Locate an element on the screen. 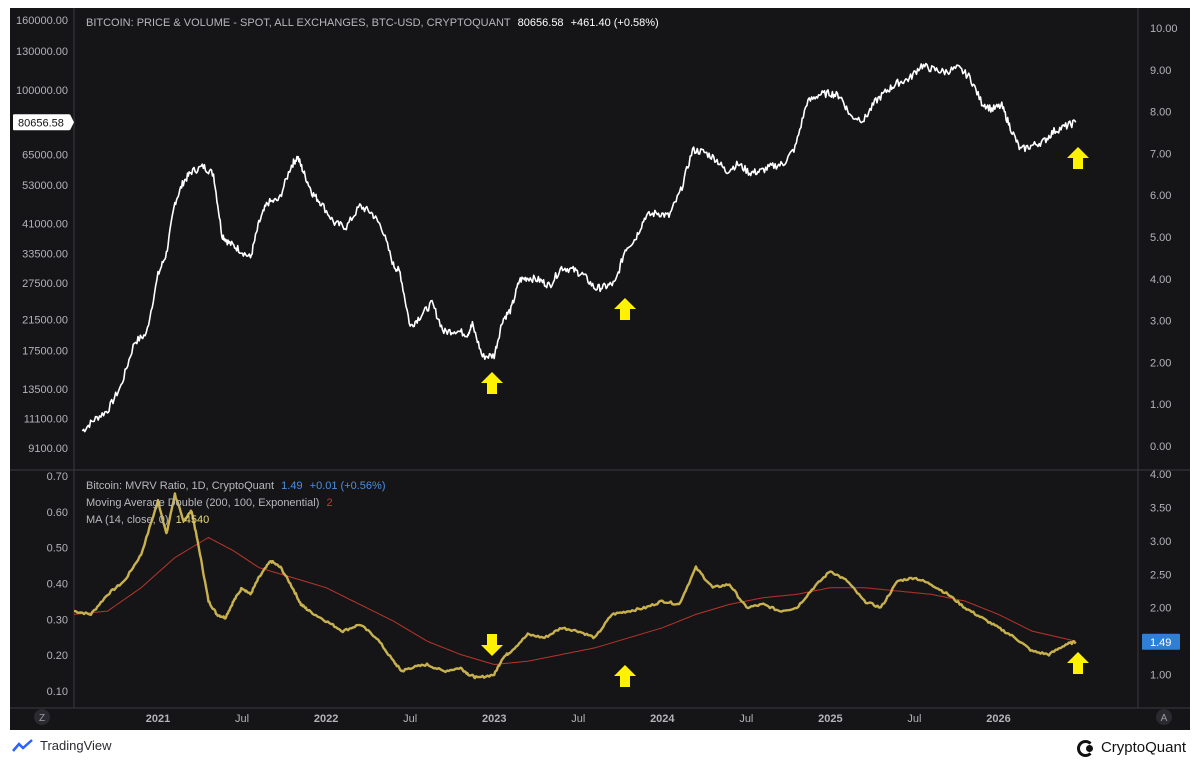  price-axis-tick: 160000.00 is located at coordinates (42, 21).